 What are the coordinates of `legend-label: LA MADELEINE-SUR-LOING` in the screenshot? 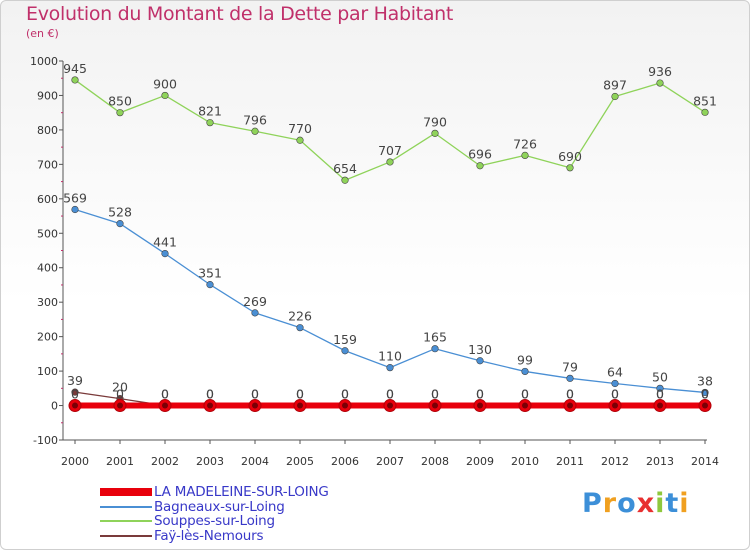 It's located at (241, 492).